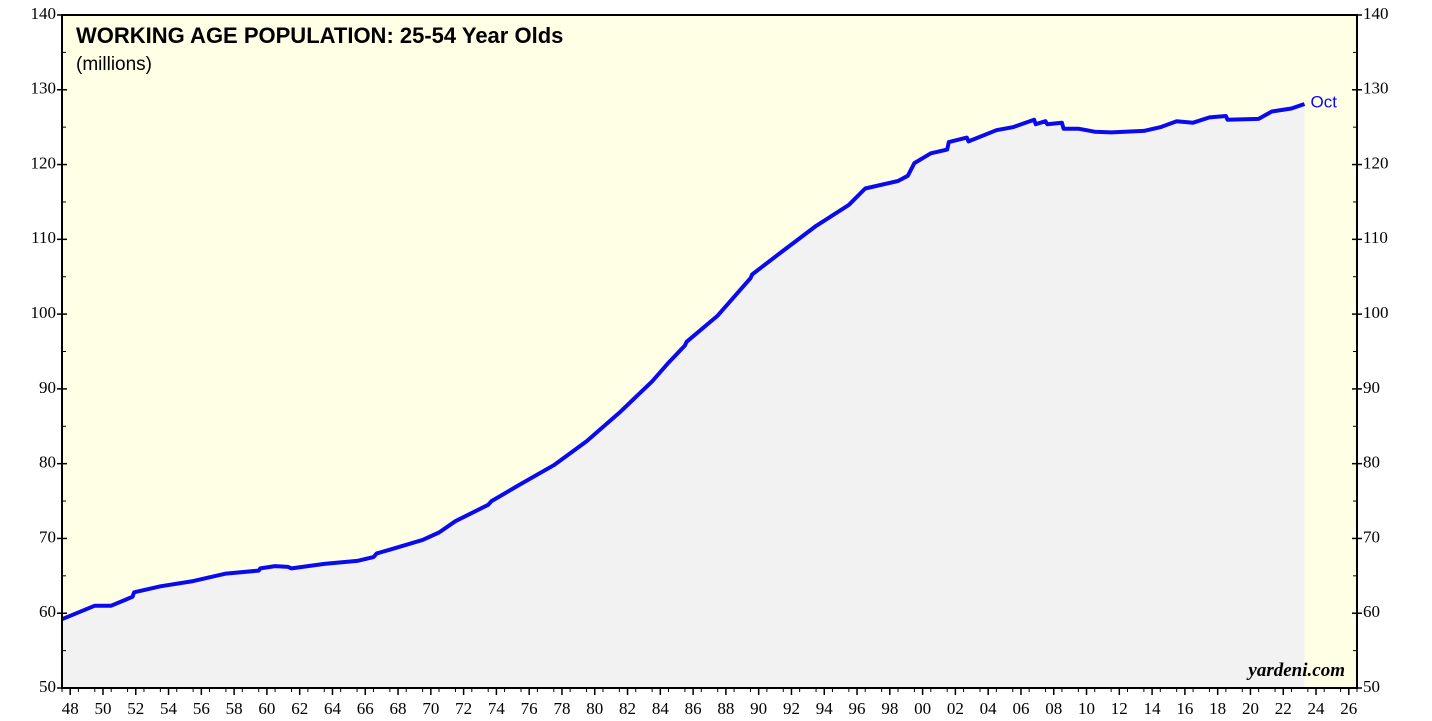 The image size is (1432, 721). I want to click on chart-subtitle: (millions), so click(114, 64).